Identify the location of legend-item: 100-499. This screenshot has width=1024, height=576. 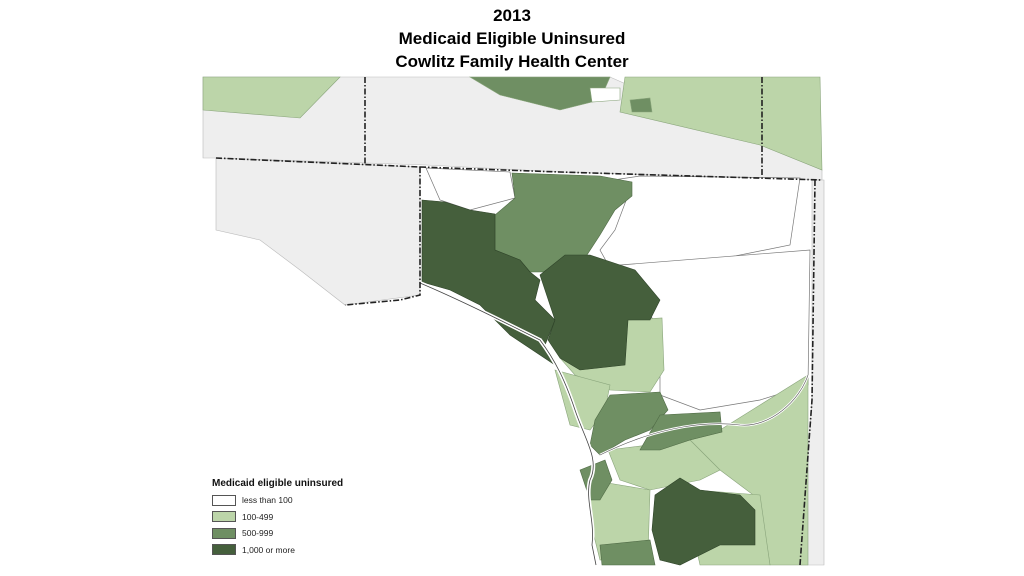
(277, 517).